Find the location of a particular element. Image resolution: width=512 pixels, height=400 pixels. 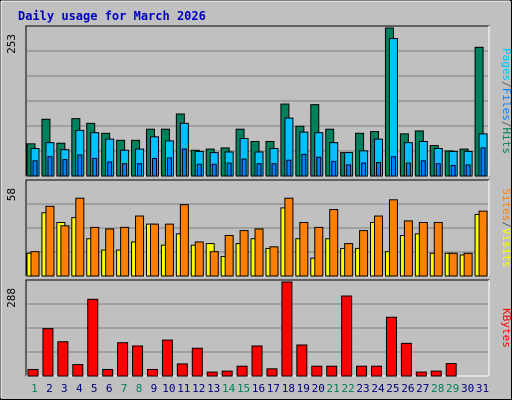

x-axis-day-label: 31 is located at coordinates (482, 388).